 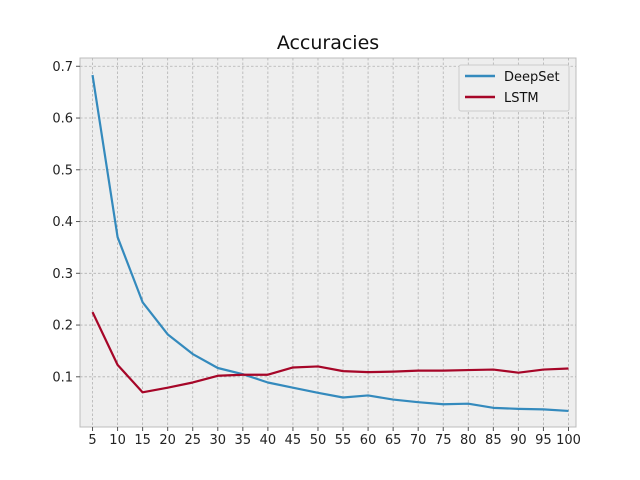 What do you see at coordinates (334, 437) in the screenshot?
I see `x-axis: 5 10 15 20 25 30 35 40 45 50 55 60 65 70 75 80 85 90 95 100` at bounding box center [334, 437].